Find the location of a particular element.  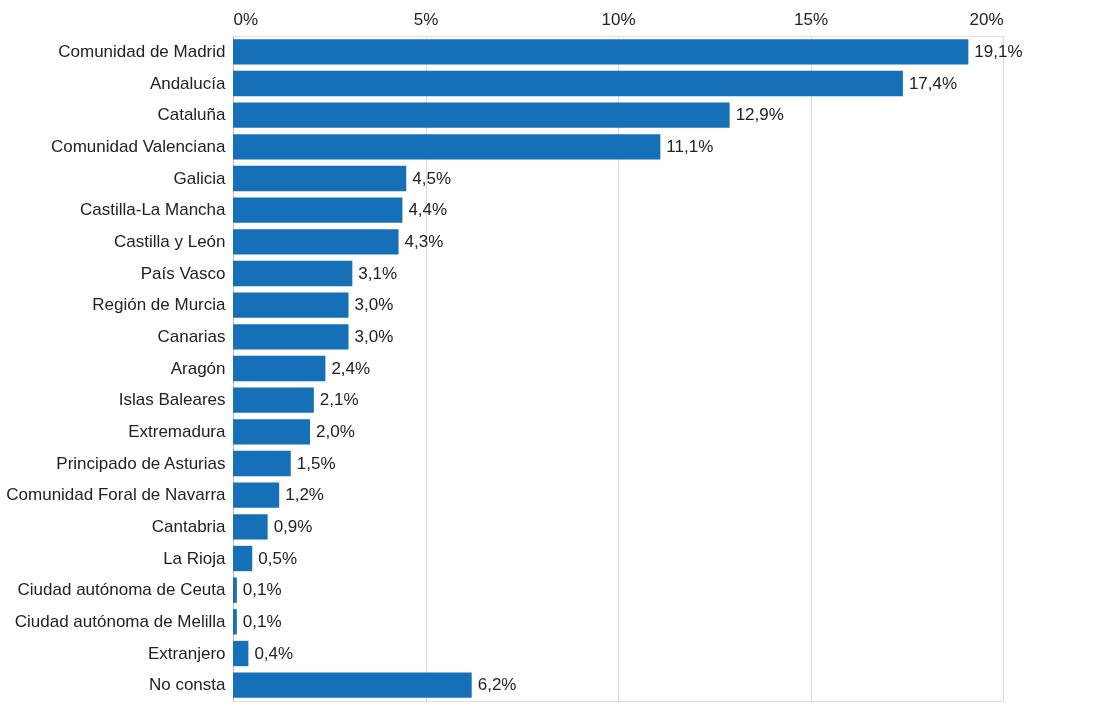

data-label: 6,2% is located at coordinates (497, 685).